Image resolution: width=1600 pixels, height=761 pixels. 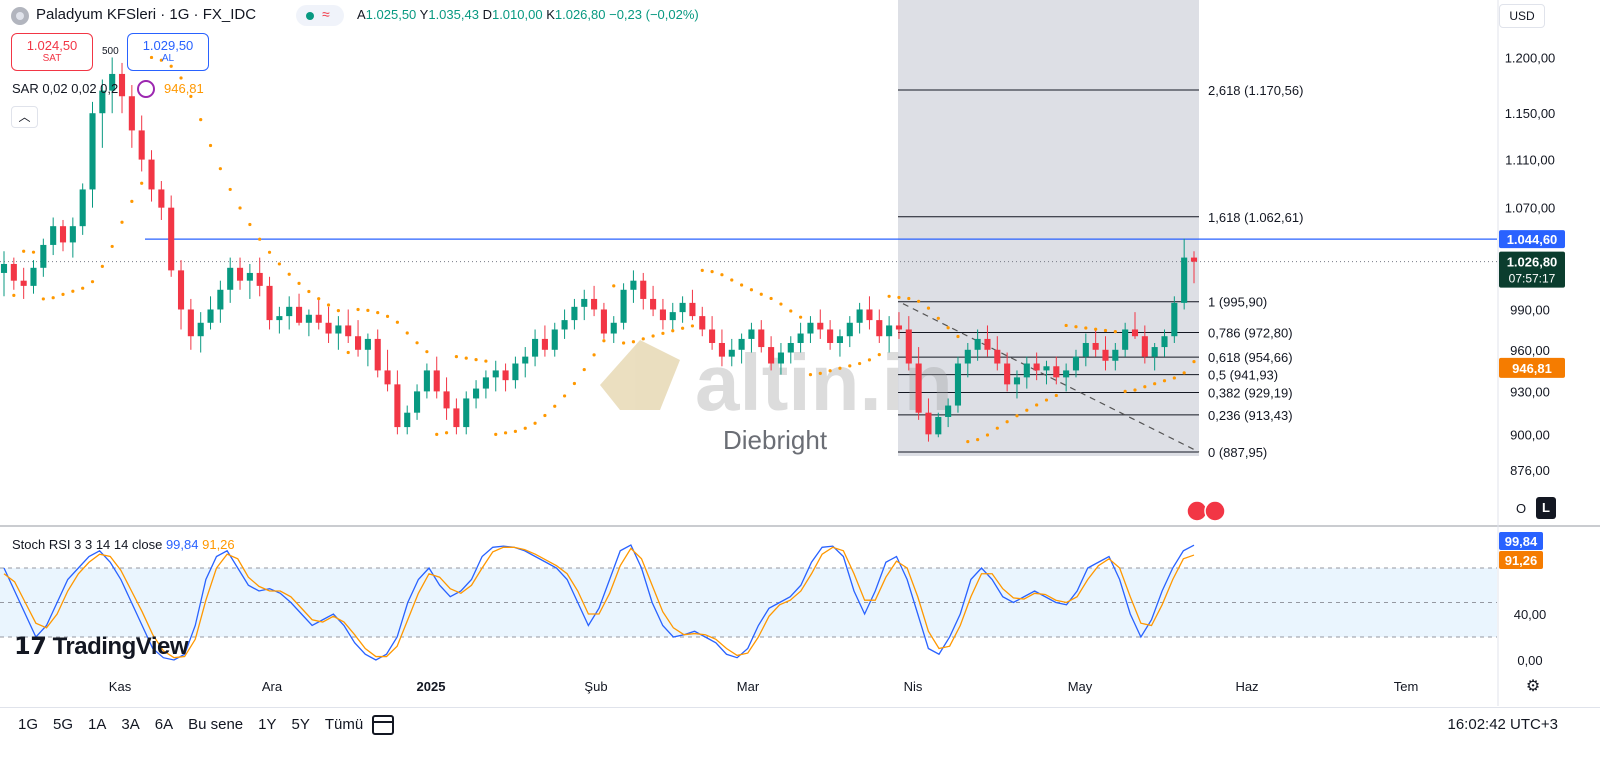 I want to click on range-button: 5Y, so click(x=300, y=724).